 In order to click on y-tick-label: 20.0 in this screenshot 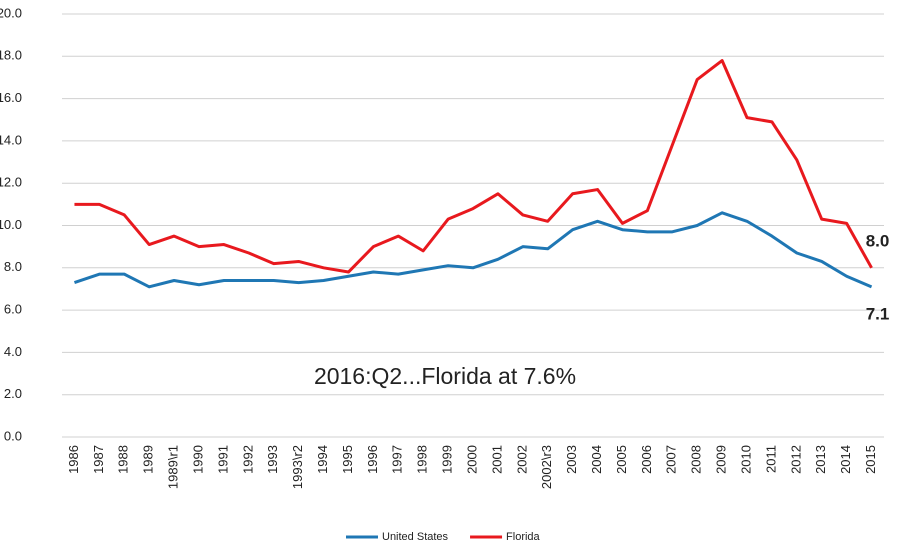, I will do `click(11, 12)`.